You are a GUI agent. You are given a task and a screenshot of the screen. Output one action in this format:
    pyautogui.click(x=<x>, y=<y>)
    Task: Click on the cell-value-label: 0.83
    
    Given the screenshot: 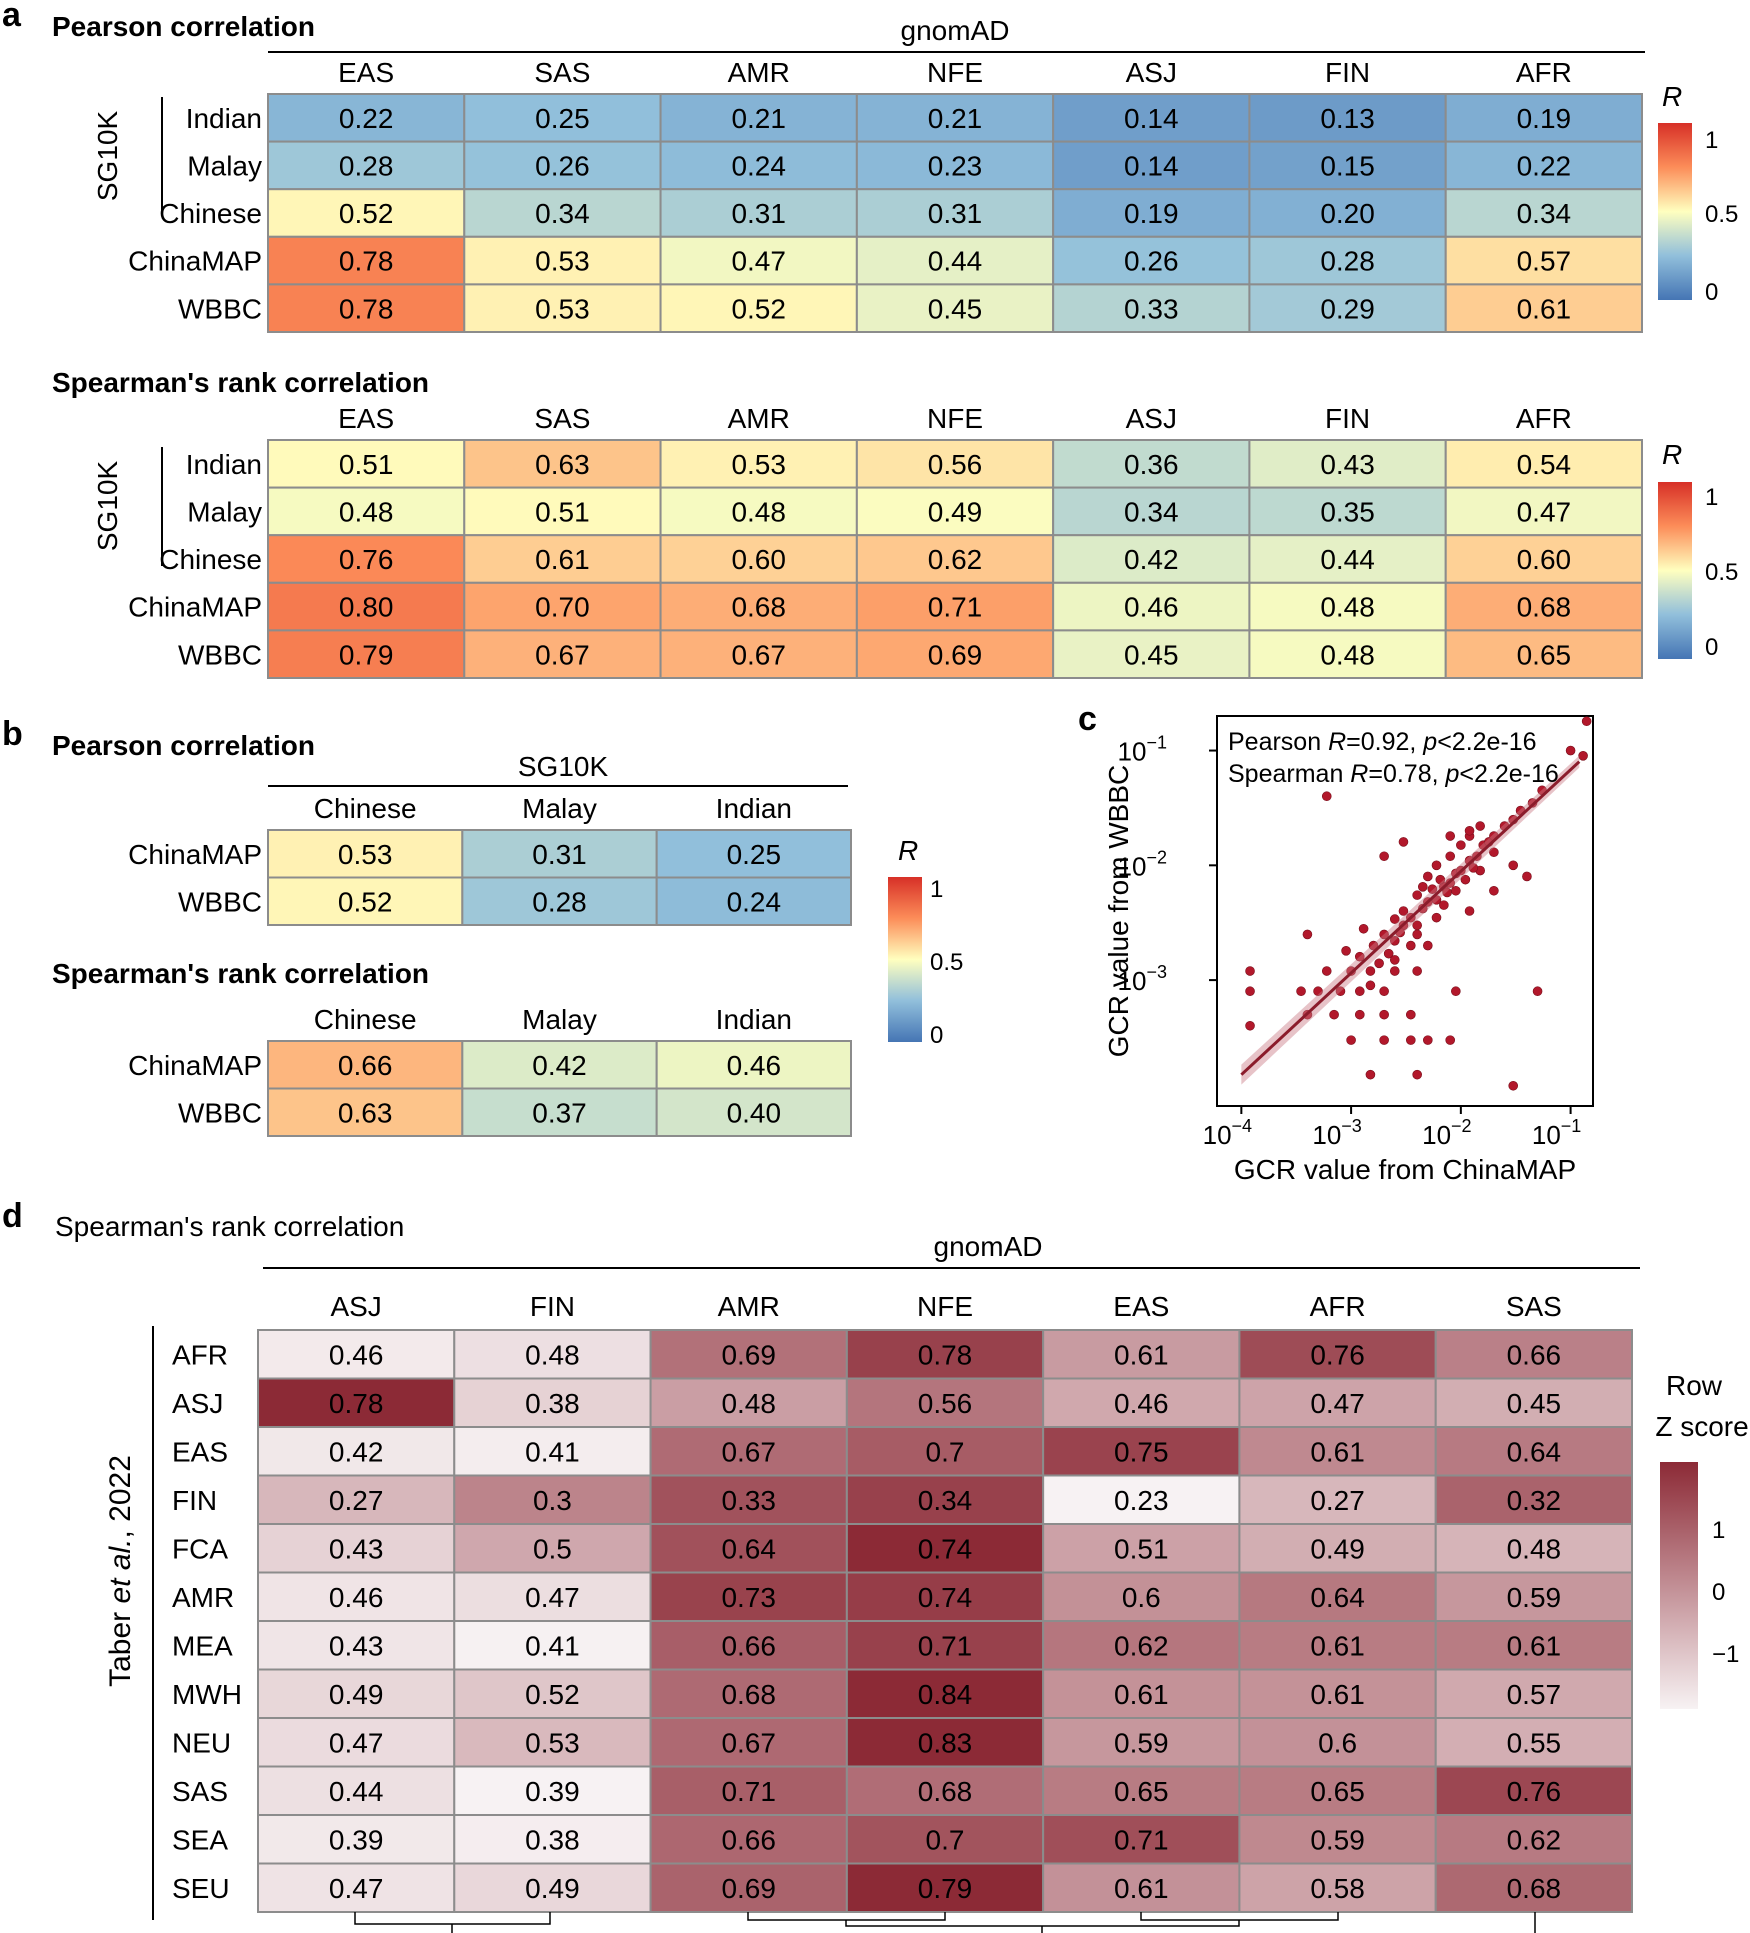 What is the action you would take?
    pyautogui.click(x=945, y=1742)
    